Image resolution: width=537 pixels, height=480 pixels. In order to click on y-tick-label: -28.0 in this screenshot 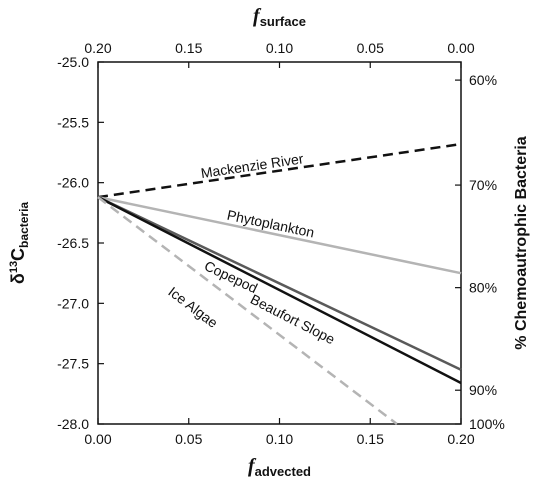, I will do `click(73, 424)`.